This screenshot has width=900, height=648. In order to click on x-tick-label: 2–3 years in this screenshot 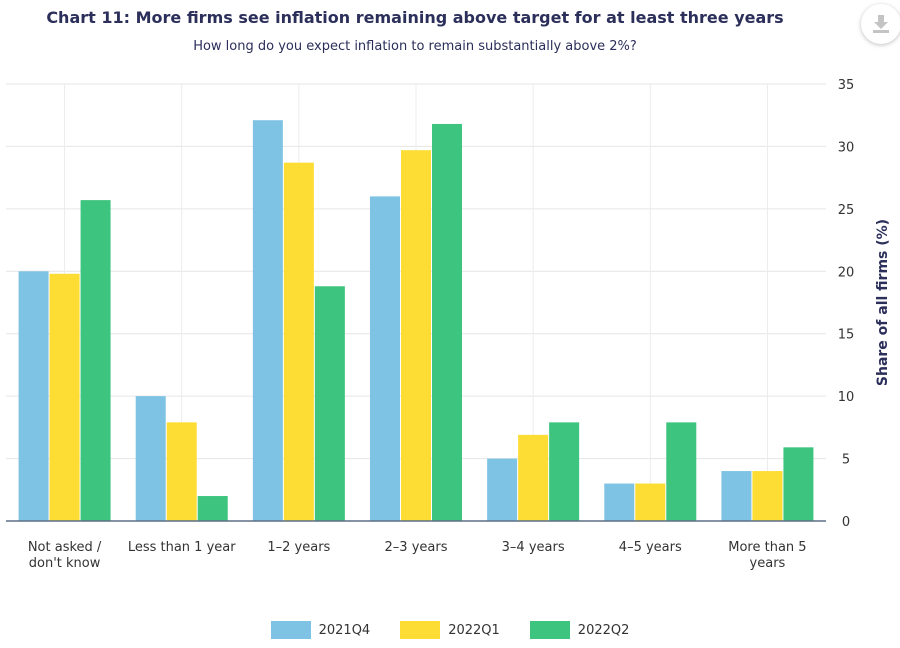, I will do `click(416, 547)`.